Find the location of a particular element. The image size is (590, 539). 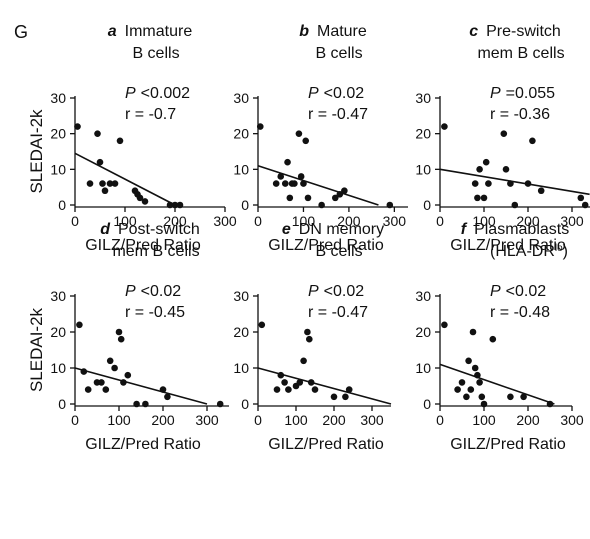

panel-title-line: Plasmablasts is located at coordinates (521, 229).